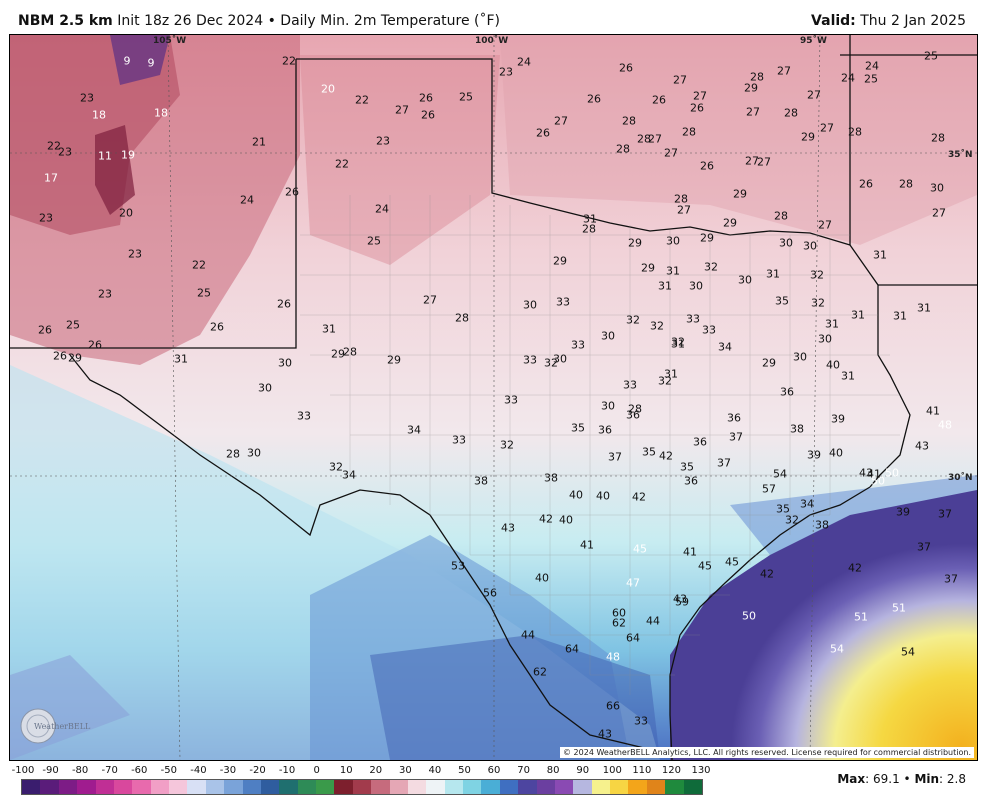  What do you see at coordinates (151, 63) in the screenshot?
I see `temperature-value: 9` at bounding box center [151, 63].